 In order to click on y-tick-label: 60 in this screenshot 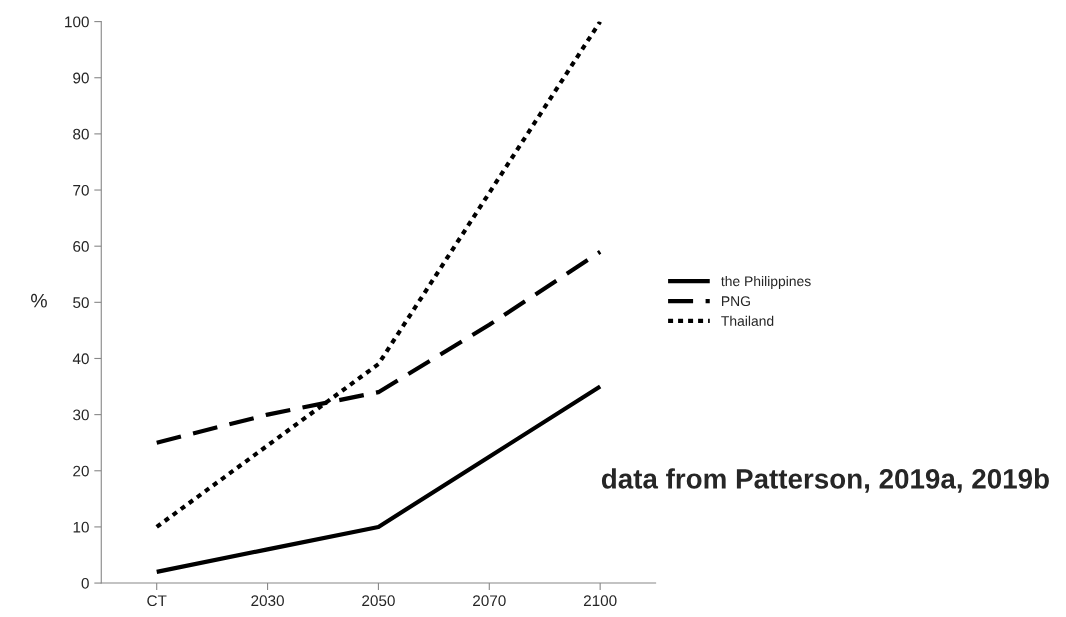, I will do `click(81, 246)`.